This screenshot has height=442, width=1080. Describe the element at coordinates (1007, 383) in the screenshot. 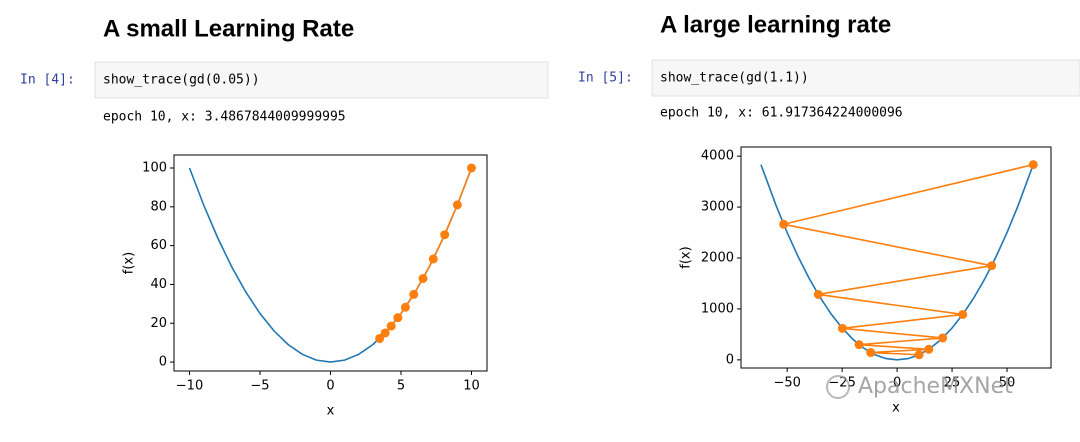

I see `x-tick-label: 50` at that location.